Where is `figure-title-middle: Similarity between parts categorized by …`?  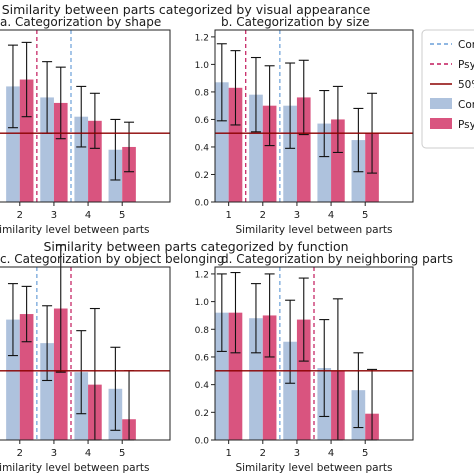 figure-title-middle: Similarity between parts categorized by … is located at coordinates (195, 246).